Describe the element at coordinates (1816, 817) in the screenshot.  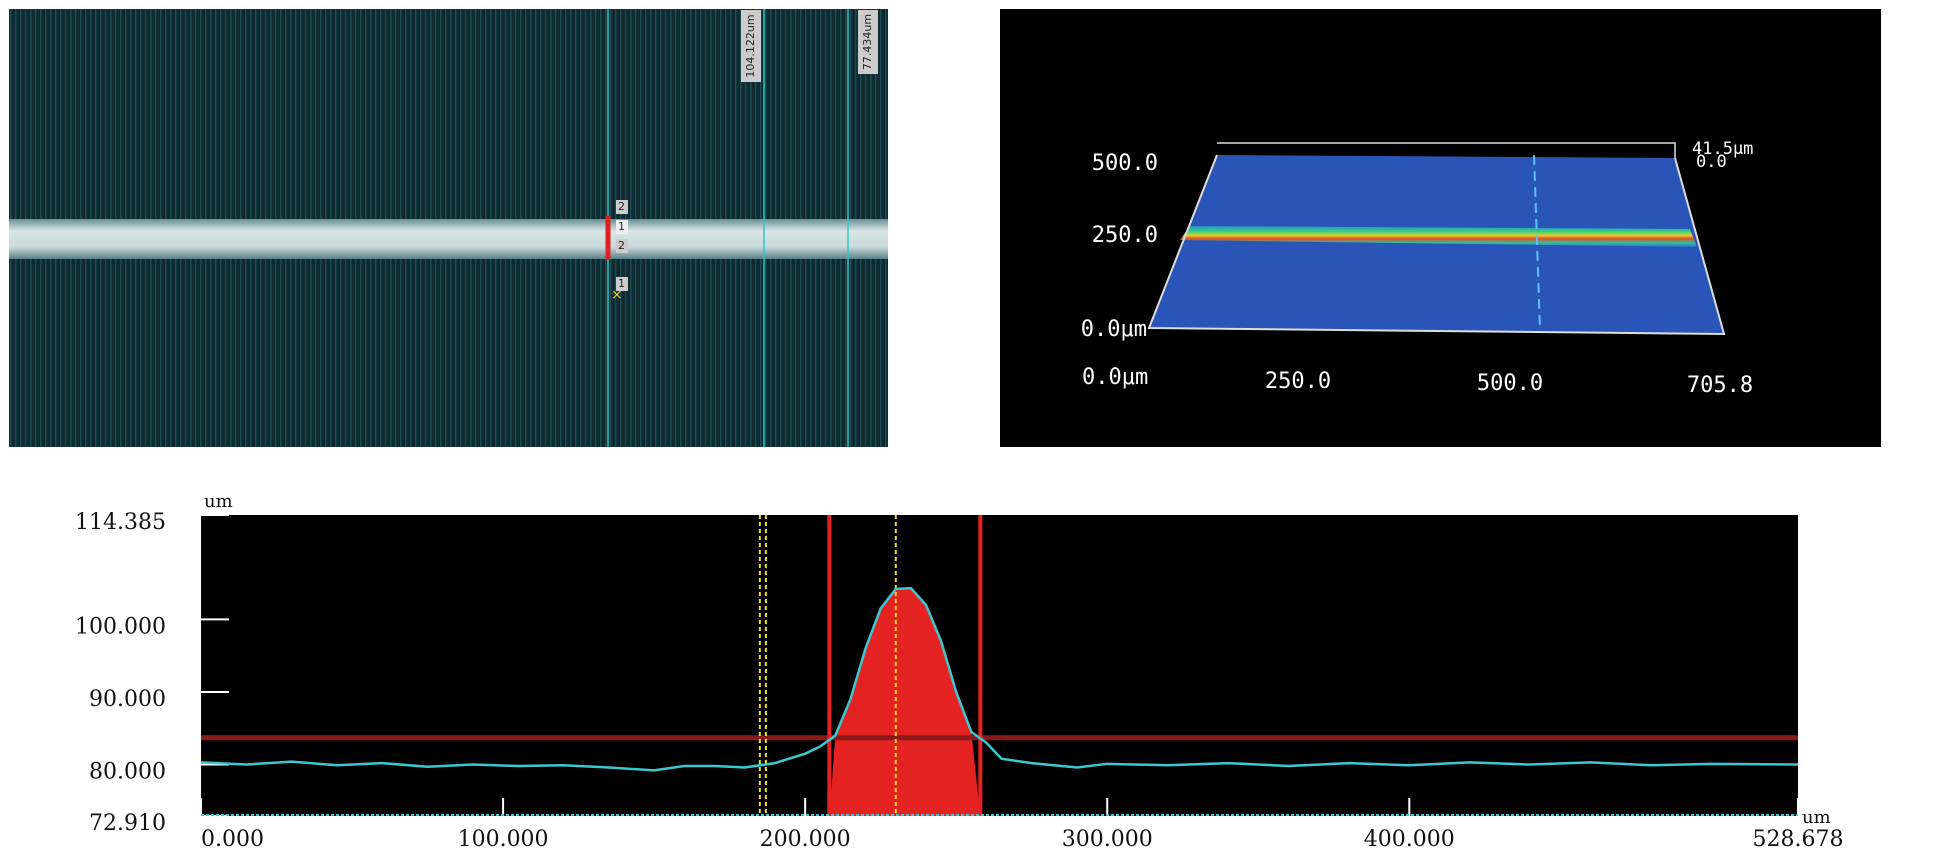
I see `x-axis-label: um` at that location.